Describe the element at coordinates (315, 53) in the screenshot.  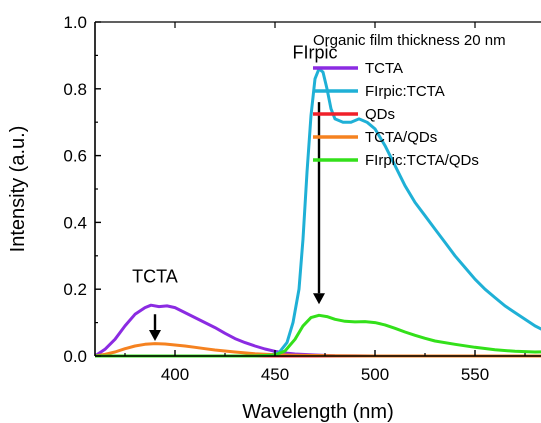
I see `annotation-label-1: FIrpic` at that location.